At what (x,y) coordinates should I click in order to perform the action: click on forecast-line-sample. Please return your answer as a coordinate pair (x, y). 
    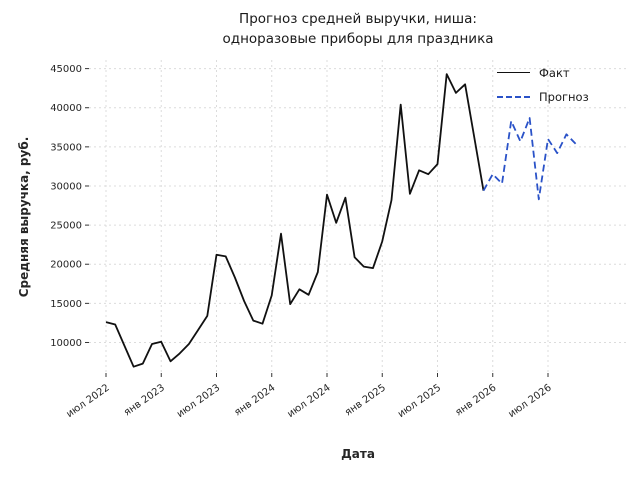
    Looking at the image, I should click on (513, 96).